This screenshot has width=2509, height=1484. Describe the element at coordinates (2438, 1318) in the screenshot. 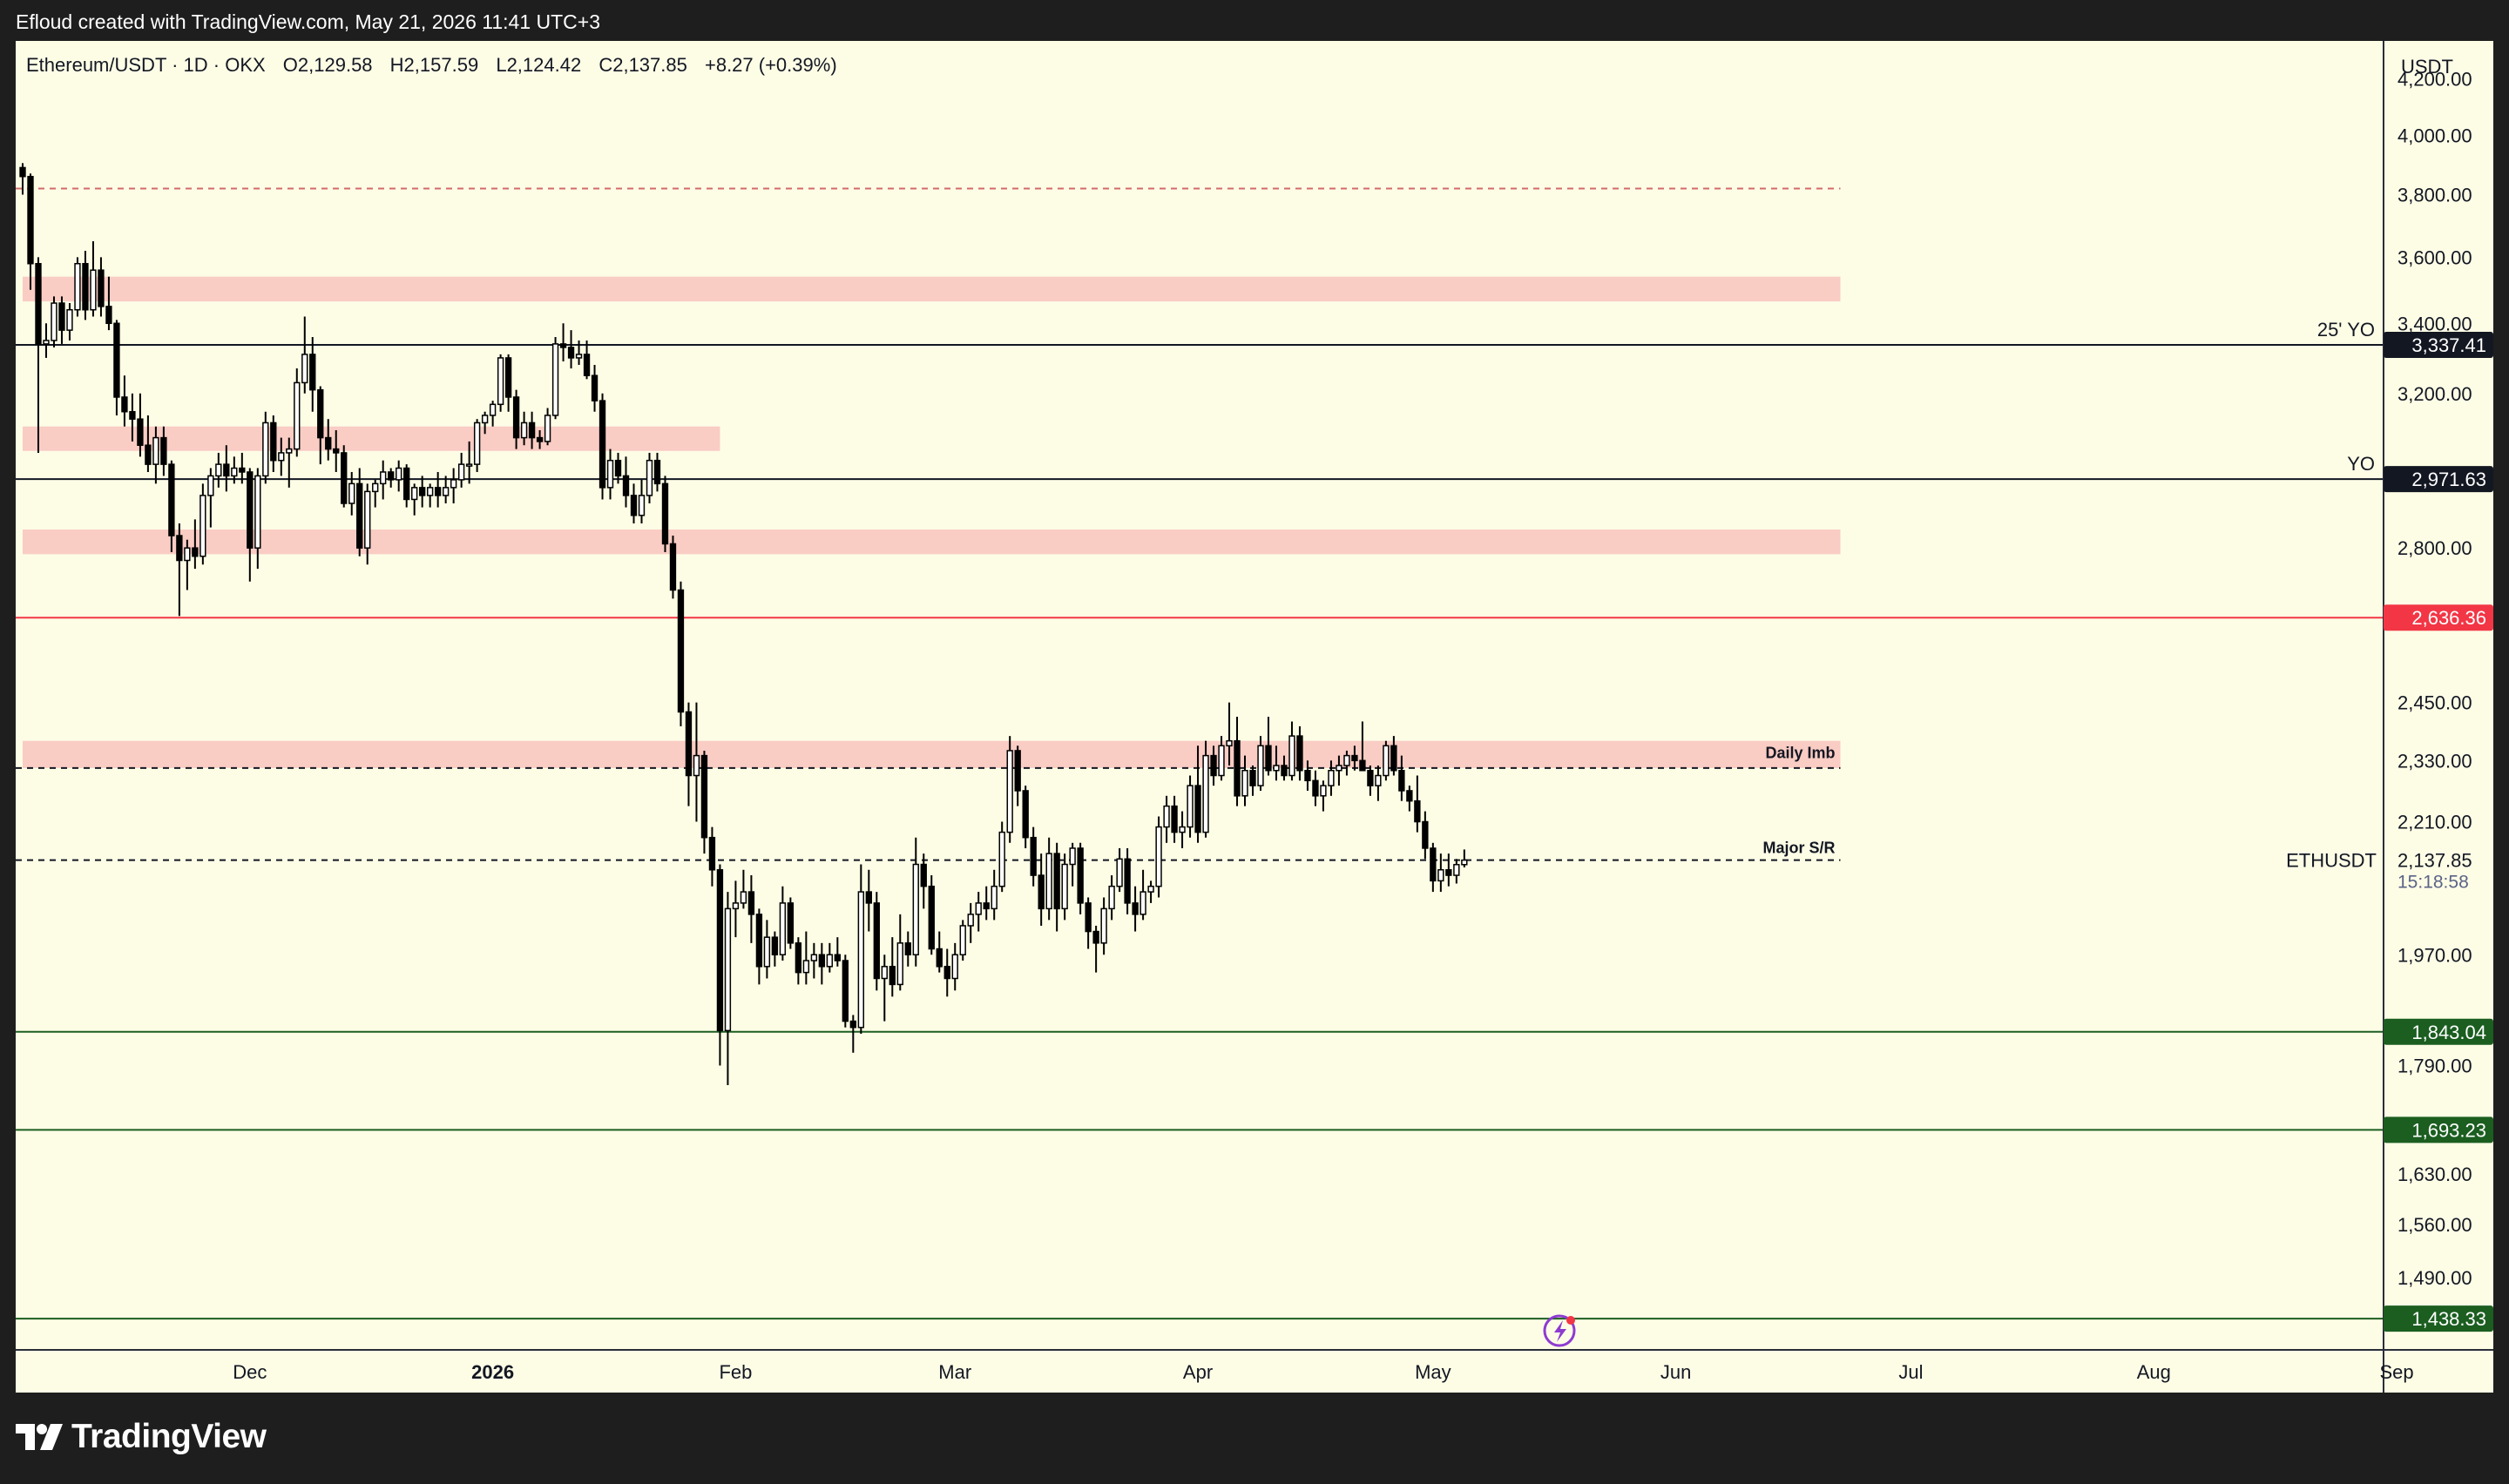

I see `price-label-bg` at that location.